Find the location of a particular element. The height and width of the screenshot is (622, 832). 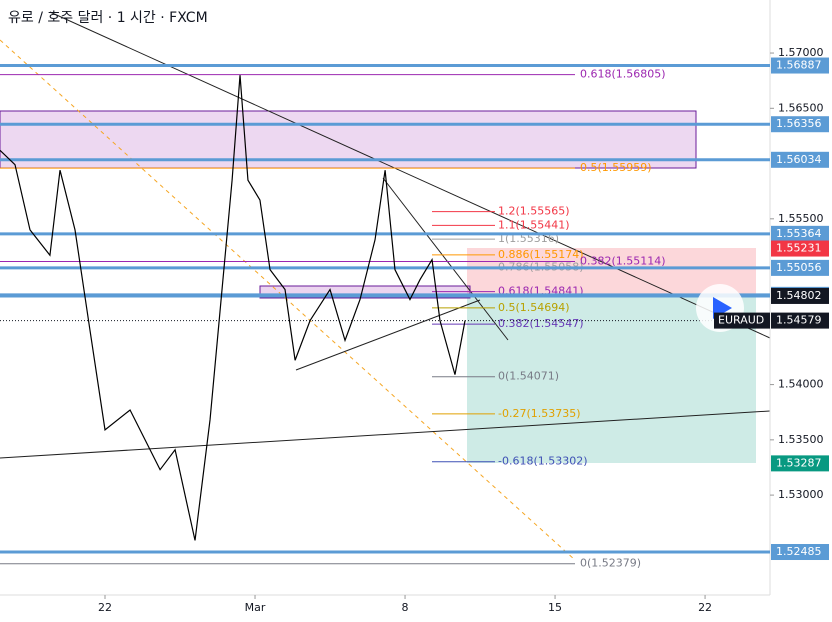

level-tag-label: 1.55364 is located at coordinates (799, 233).